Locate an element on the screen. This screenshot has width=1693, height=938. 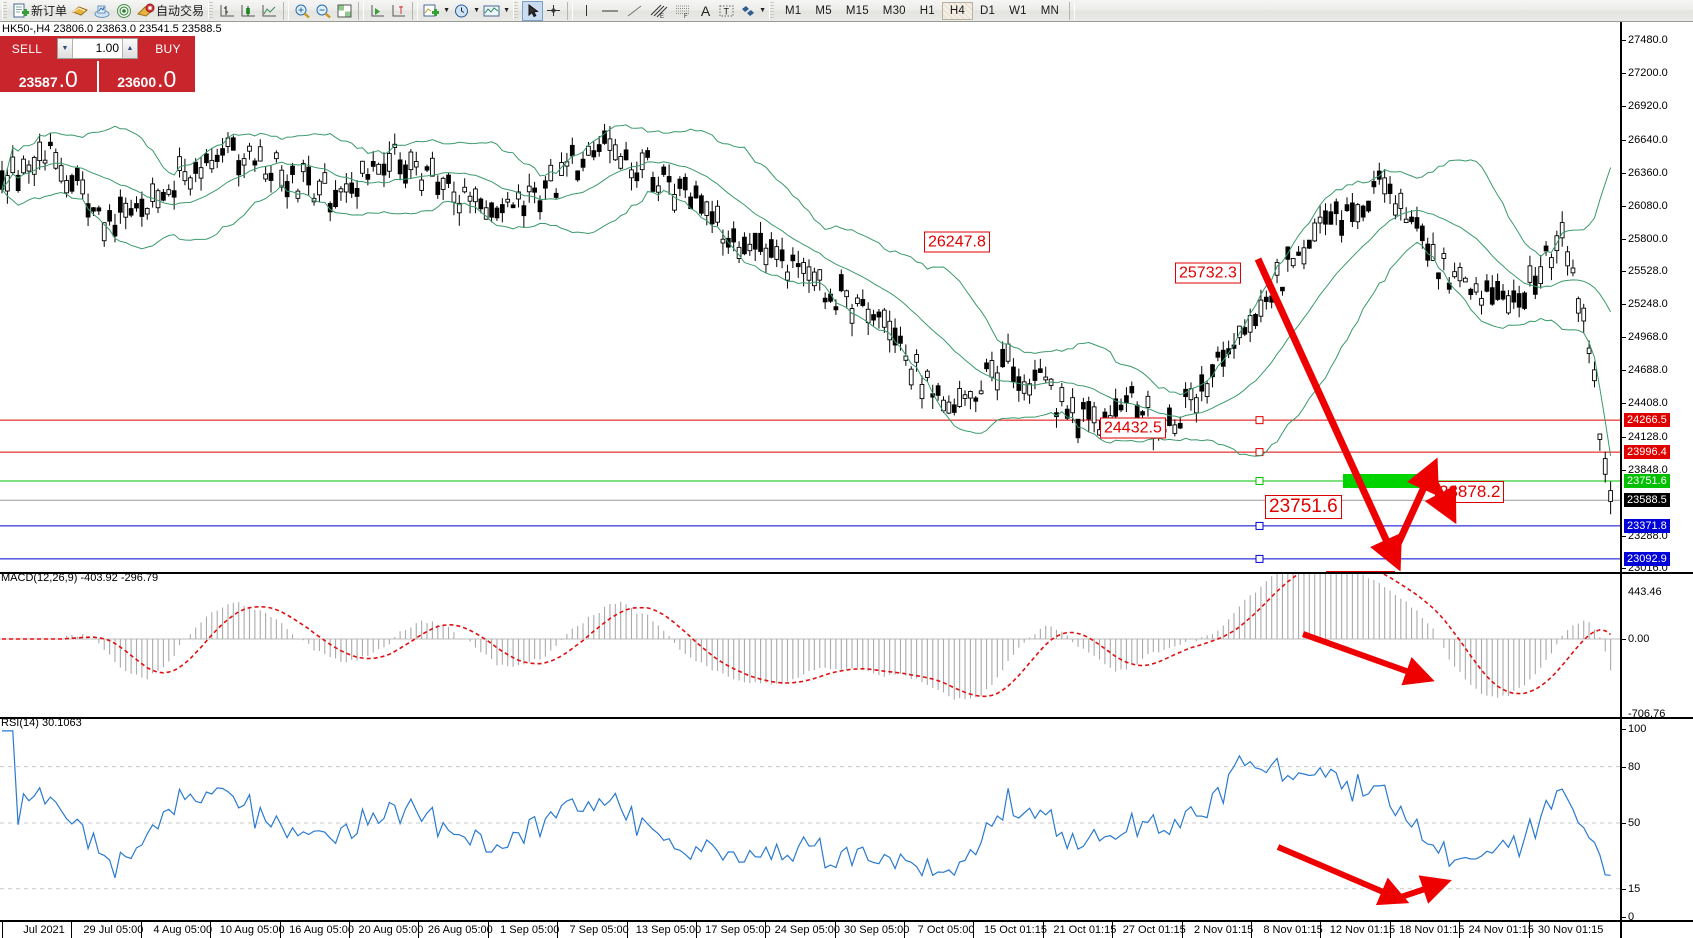
horizontal-line-icon is located at coordinates (610, 11).